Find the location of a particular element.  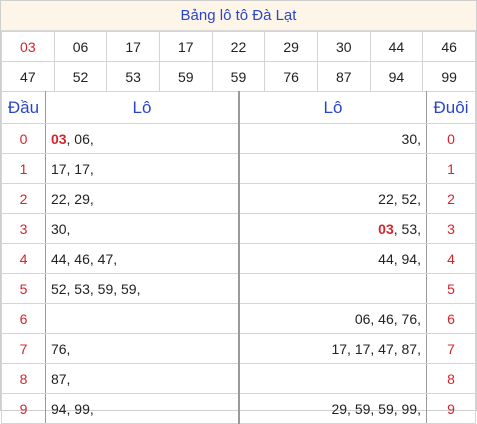

duoi-cell: 8 is located at coordinates (451, 378).